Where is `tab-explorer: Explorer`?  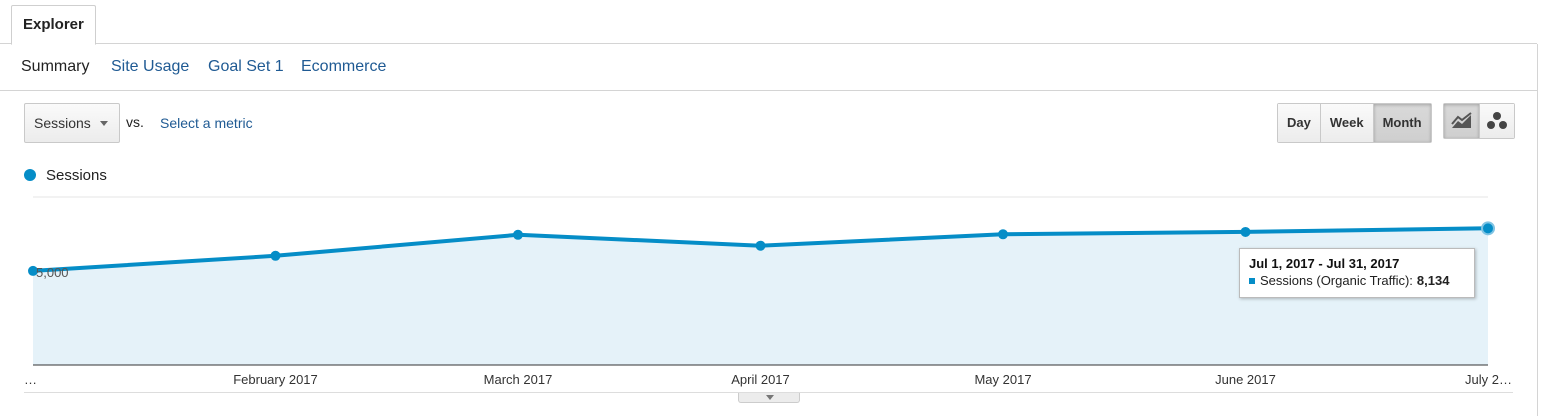
tab-explorer: Explorer is located at coordinates (53, 25).